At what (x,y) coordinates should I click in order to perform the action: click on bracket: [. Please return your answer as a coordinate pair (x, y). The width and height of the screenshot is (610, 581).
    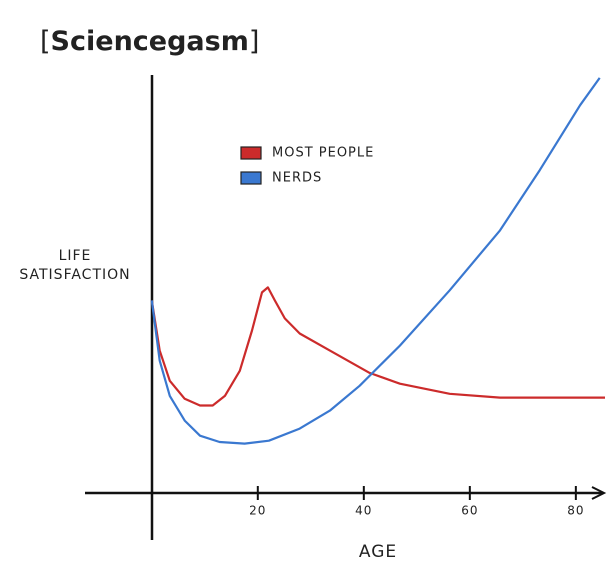
    Looking at the image, I should click on (45, 41).